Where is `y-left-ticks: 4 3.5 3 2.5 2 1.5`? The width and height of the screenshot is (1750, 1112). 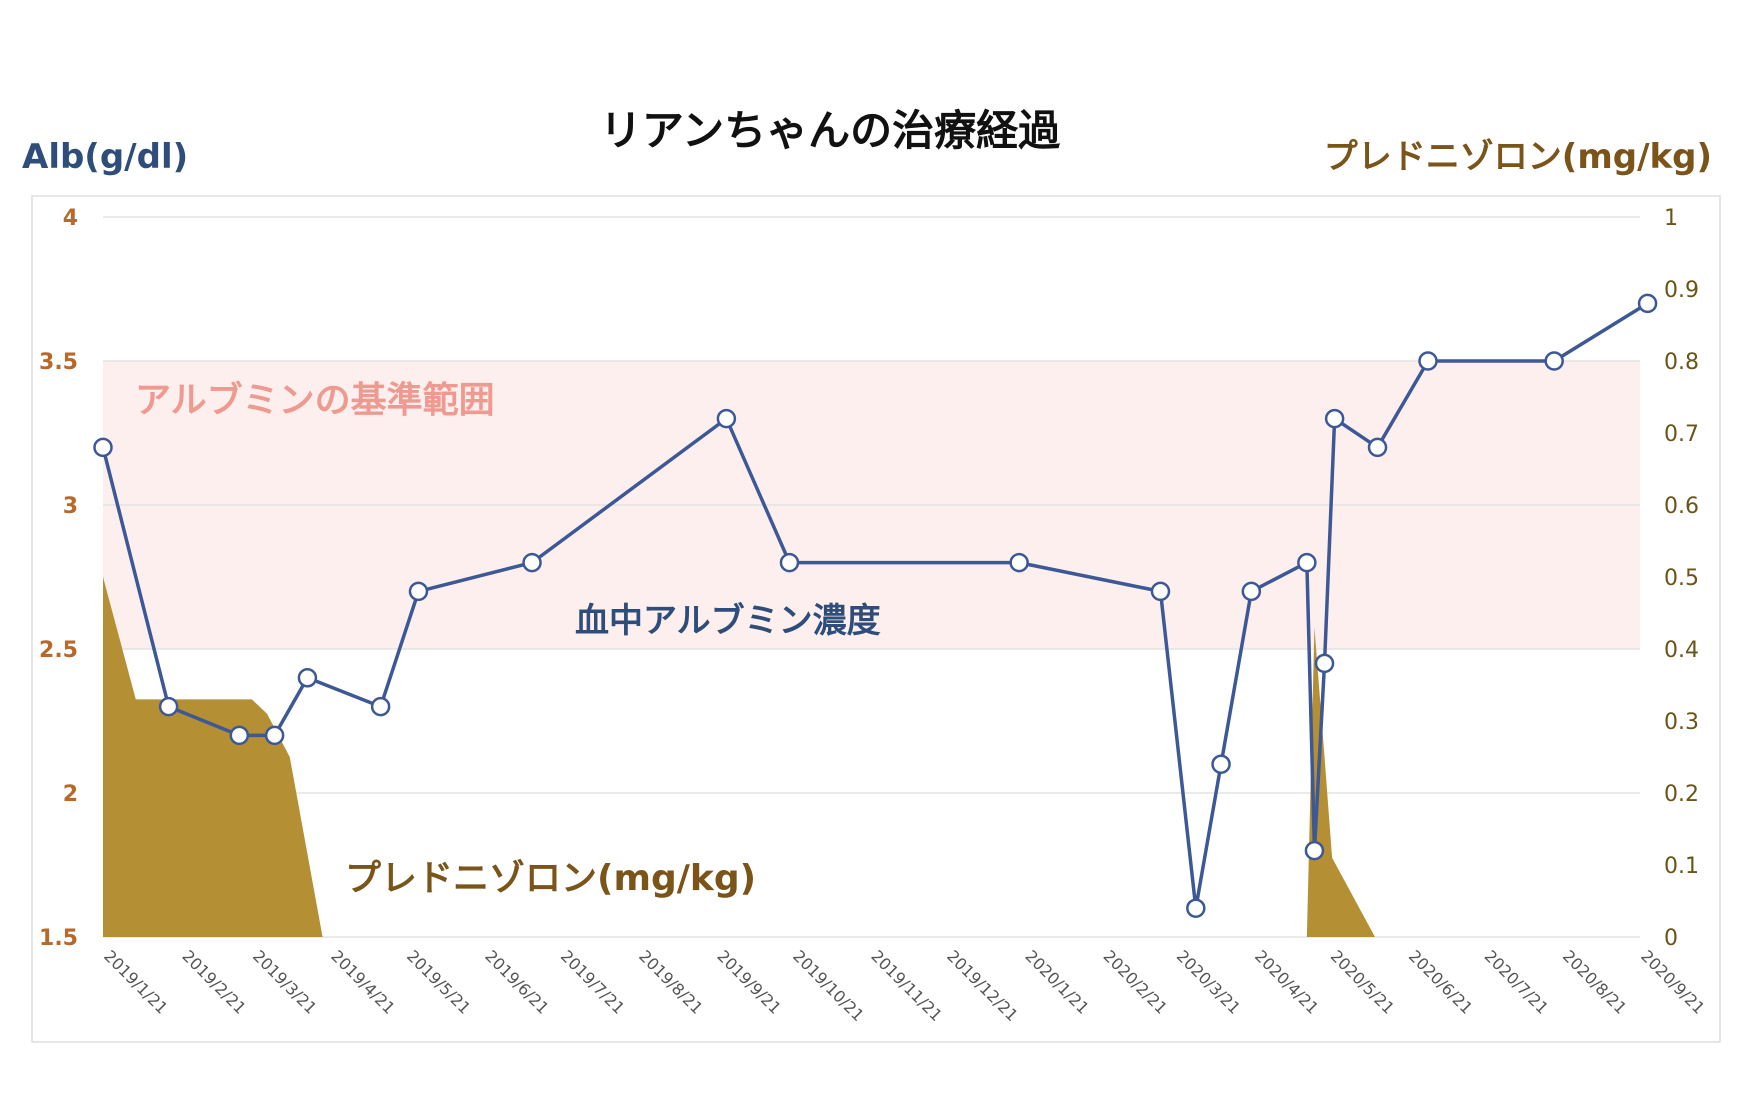 y-left-ticks: 4 3.5 3 2.5 2 1.5 is located at coordinates (58, 578).